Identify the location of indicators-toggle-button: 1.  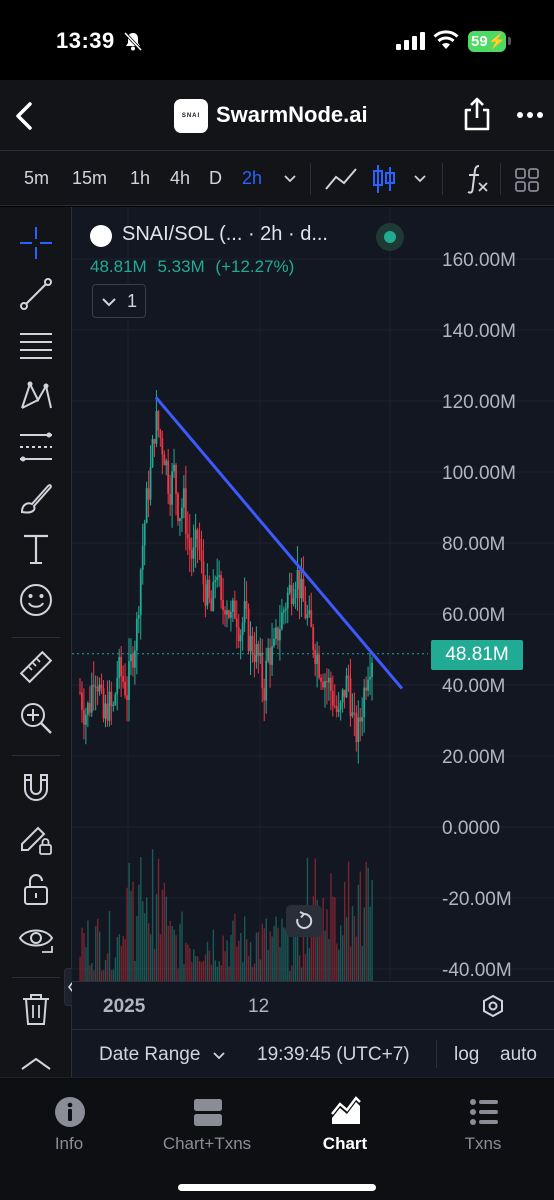
(119, 301).